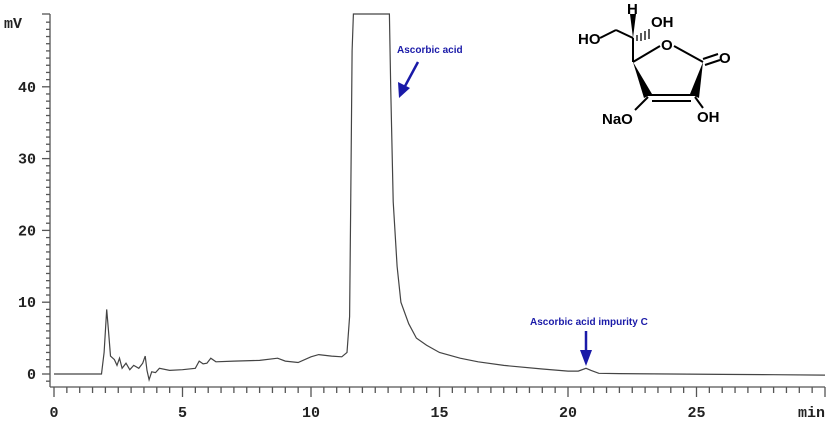  I want to click on y-tick-label: 40, so click(27, 88).